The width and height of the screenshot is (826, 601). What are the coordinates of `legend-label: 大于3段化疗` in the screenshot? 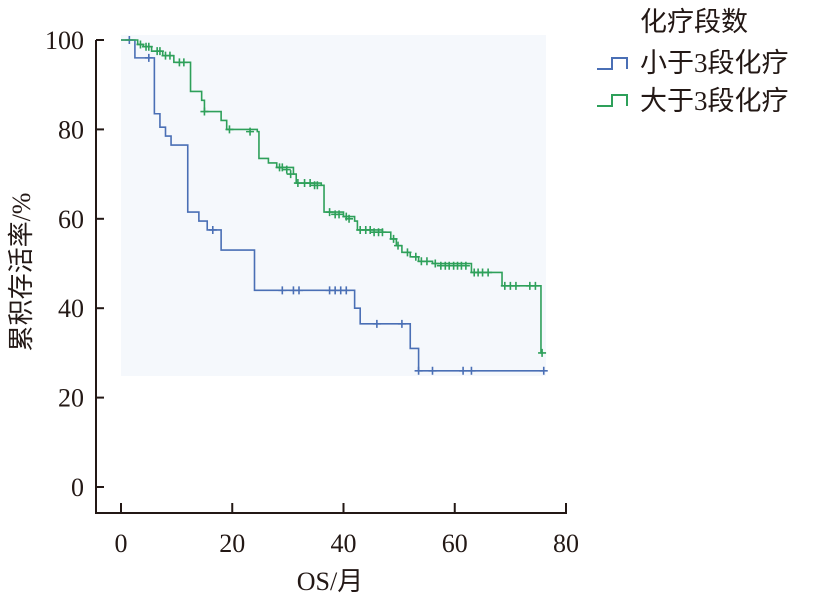 It's located at (714, 101).